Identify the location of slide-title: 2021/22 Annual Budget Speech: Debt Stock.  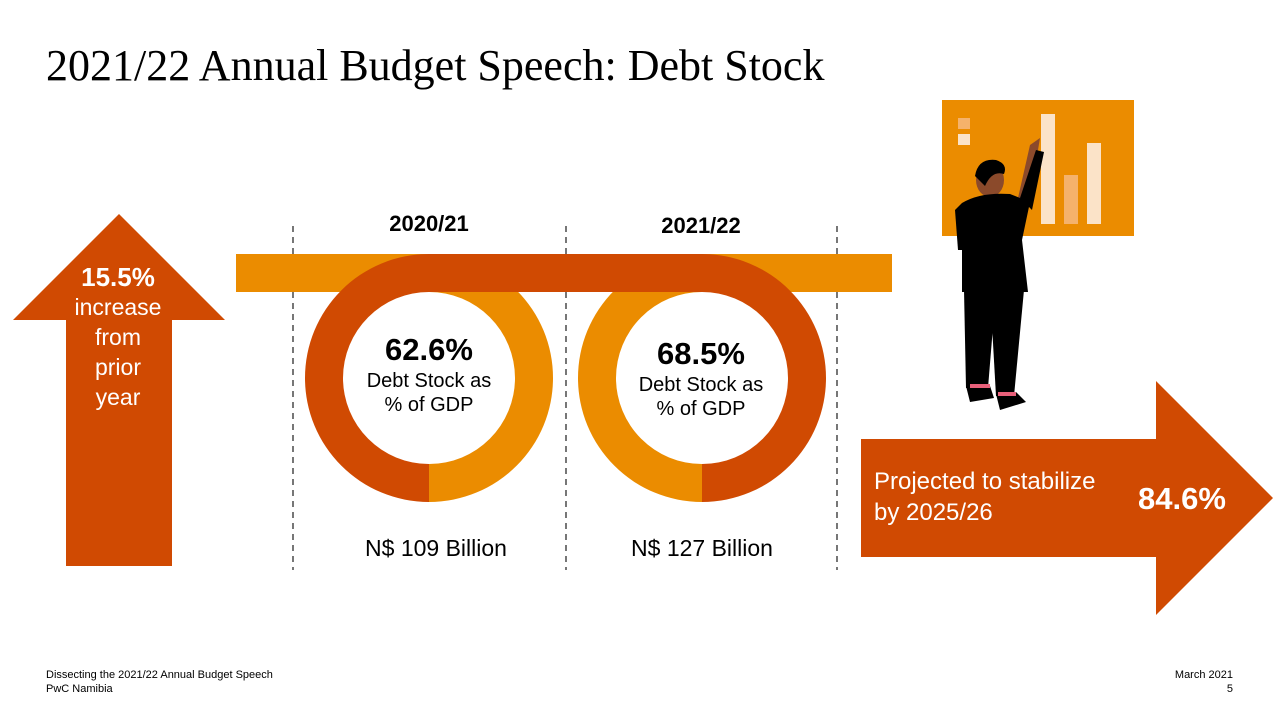
(435, 65).